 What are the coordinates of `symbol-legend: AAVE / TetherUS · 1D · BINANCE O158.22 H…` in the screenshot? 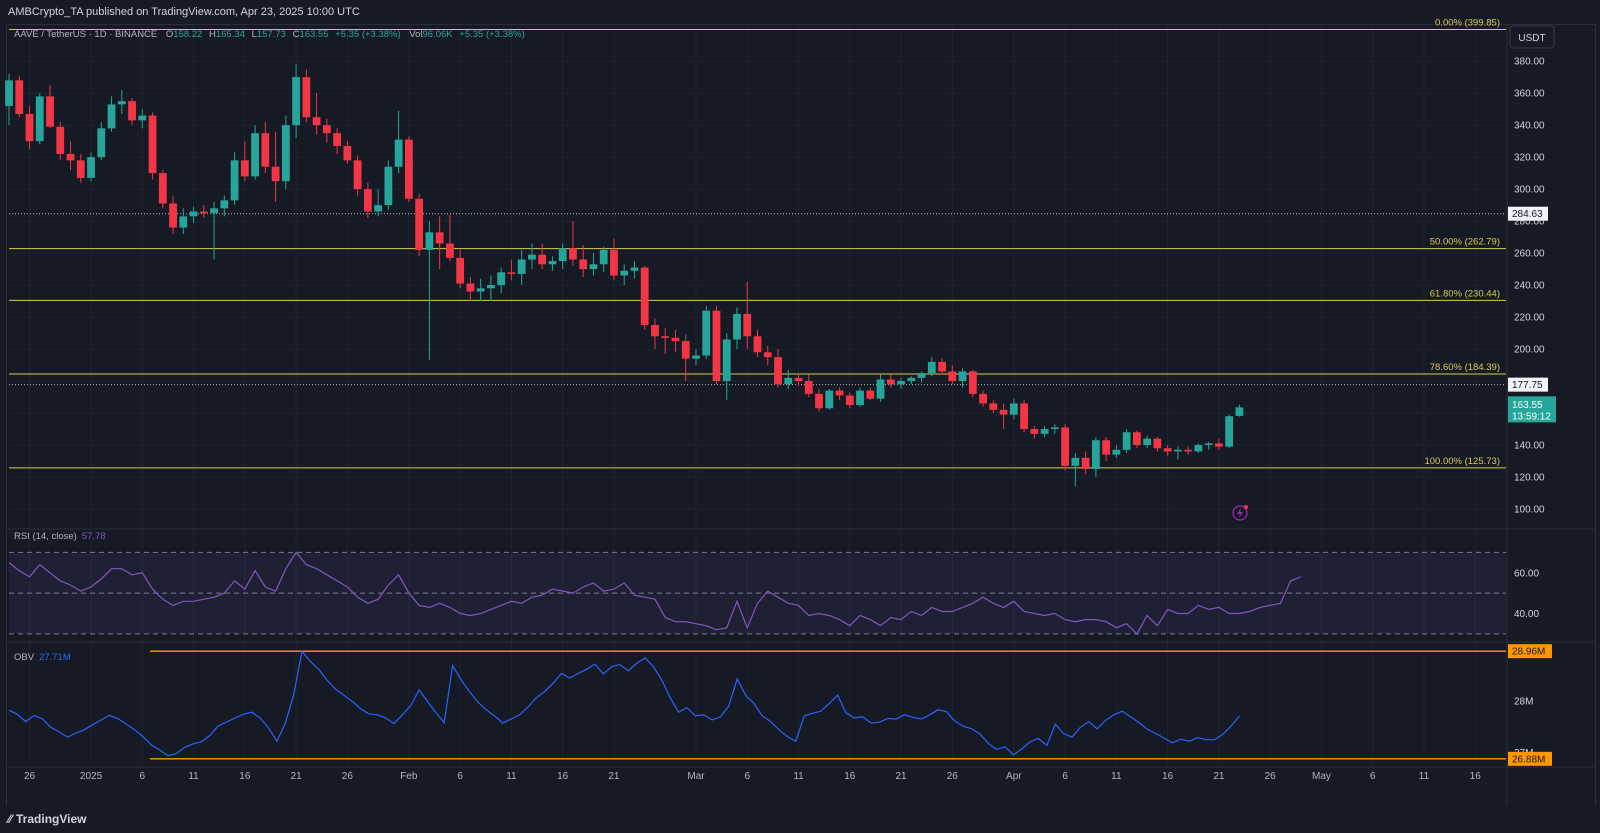 It's located at (269, 34).